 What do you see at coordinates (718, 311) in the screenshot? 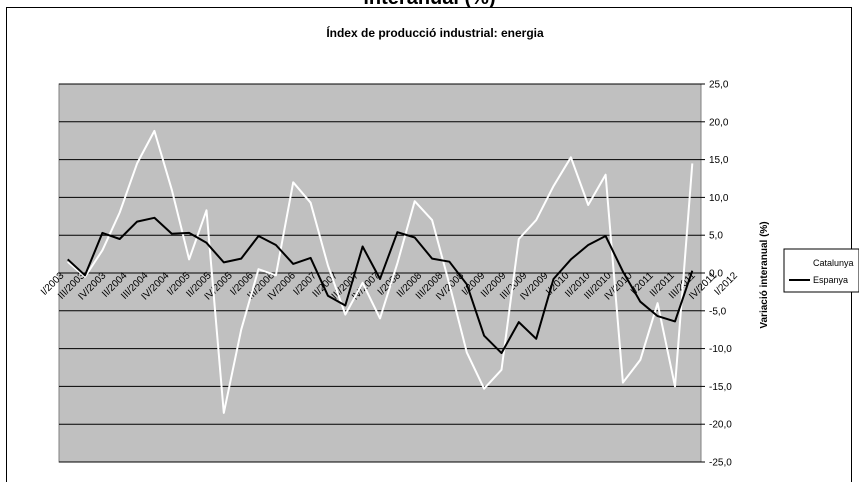
I see `y-tick-label: -5,0` at bounding box center [718, 311].